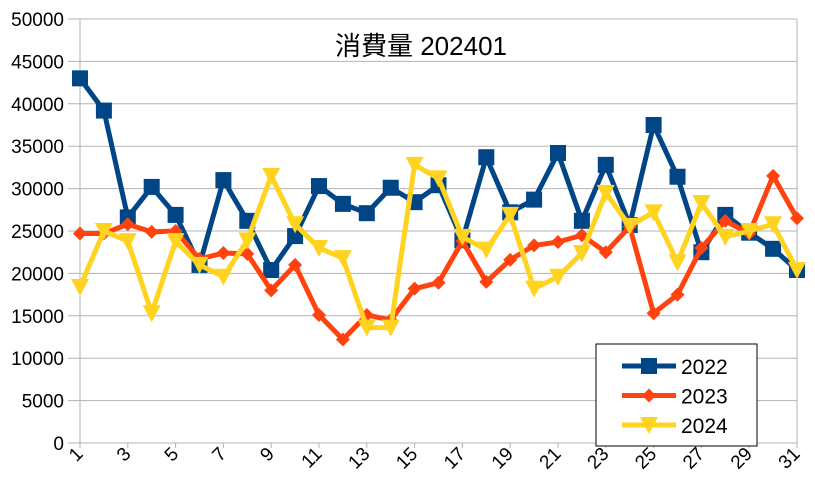 The width and height of the screenshot is (815, 498). What do you see at coordinates (172, 455) in the screenshot?
I see `x-tick-label: 5` at bounding box center [172, 455].